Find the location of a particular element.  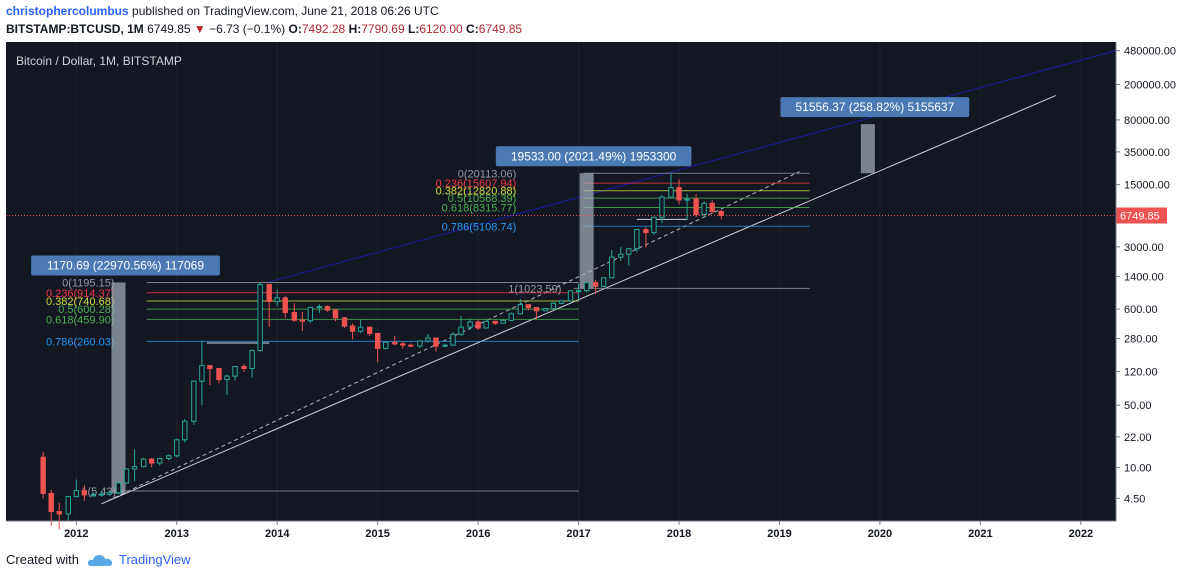

chart-title: Bitcoin / Dollar, 1M, BITSTAMP is located at coordinates (99, 61).